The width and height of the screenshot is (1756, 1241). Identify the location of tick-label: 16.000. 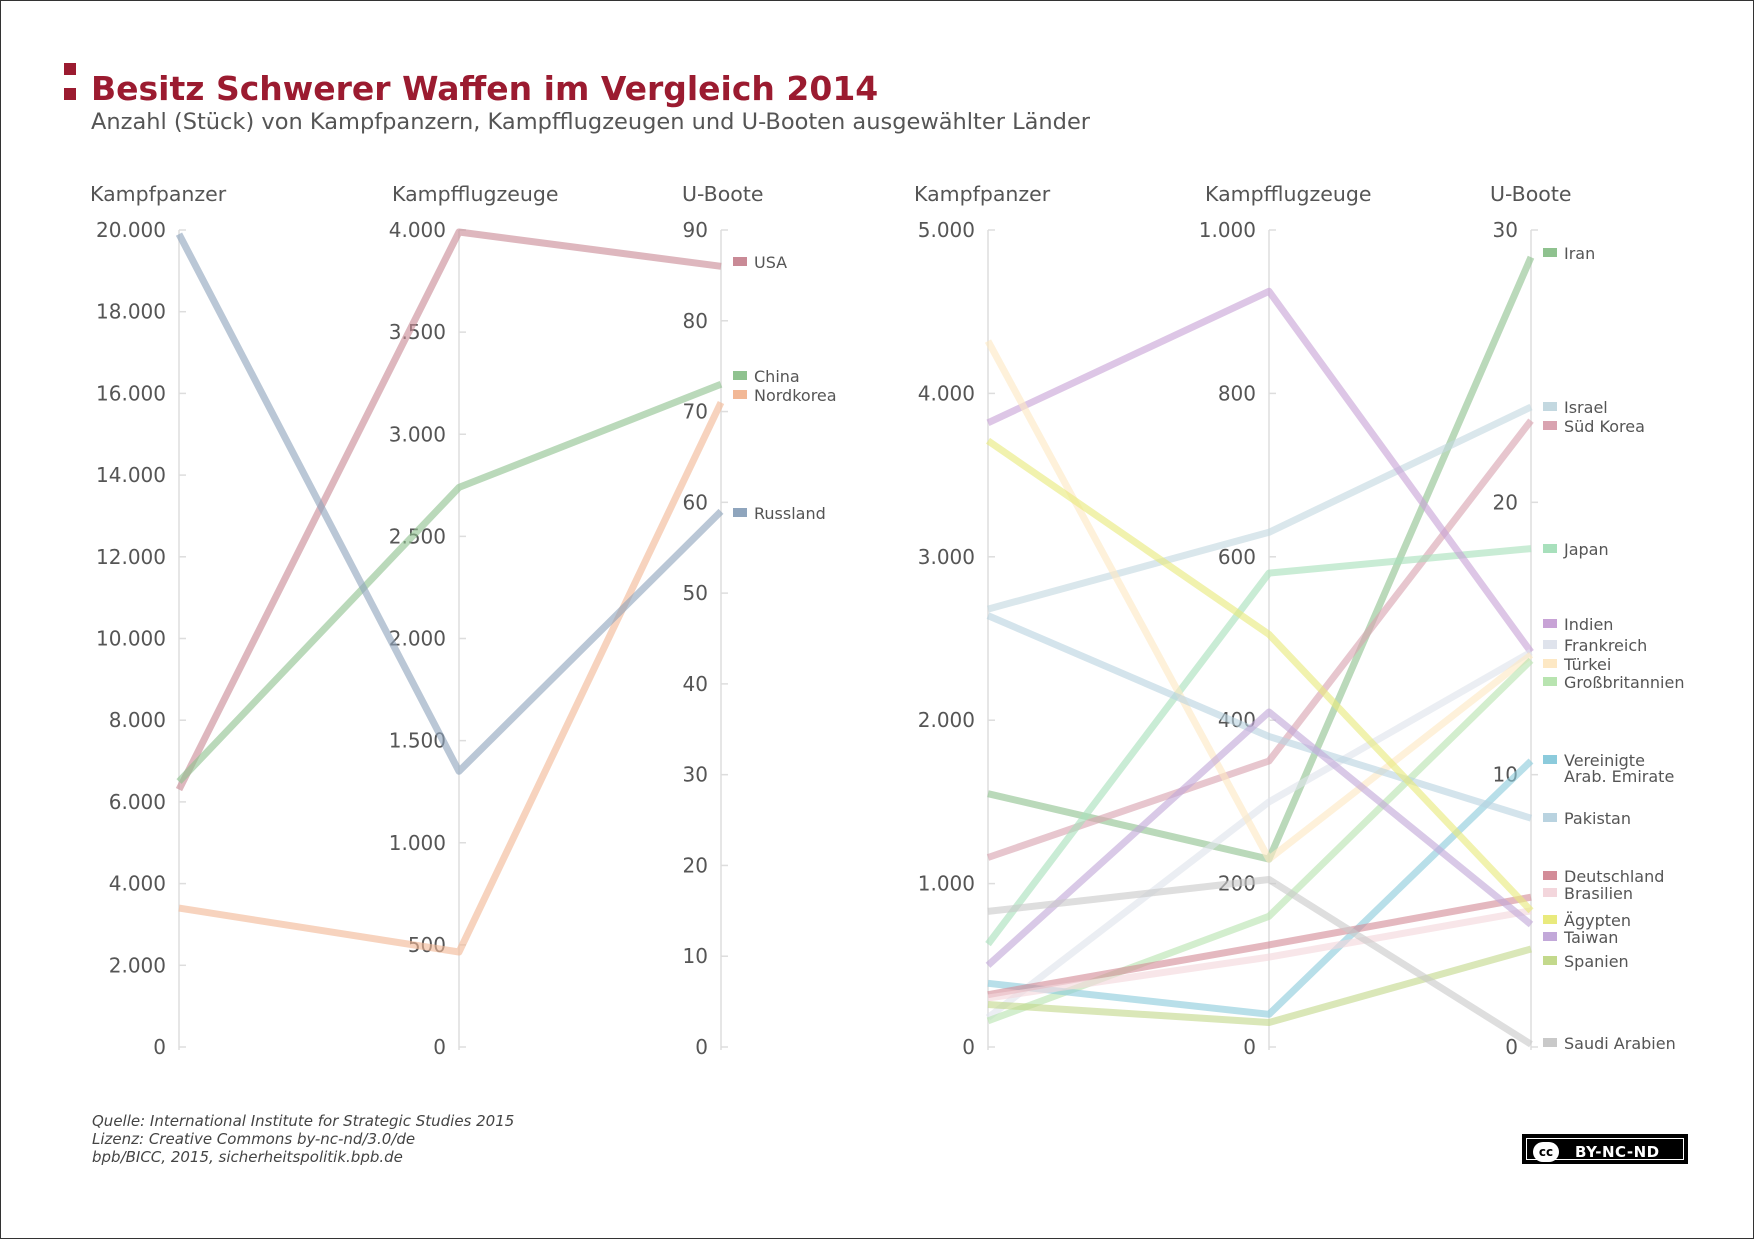
(131, 393).